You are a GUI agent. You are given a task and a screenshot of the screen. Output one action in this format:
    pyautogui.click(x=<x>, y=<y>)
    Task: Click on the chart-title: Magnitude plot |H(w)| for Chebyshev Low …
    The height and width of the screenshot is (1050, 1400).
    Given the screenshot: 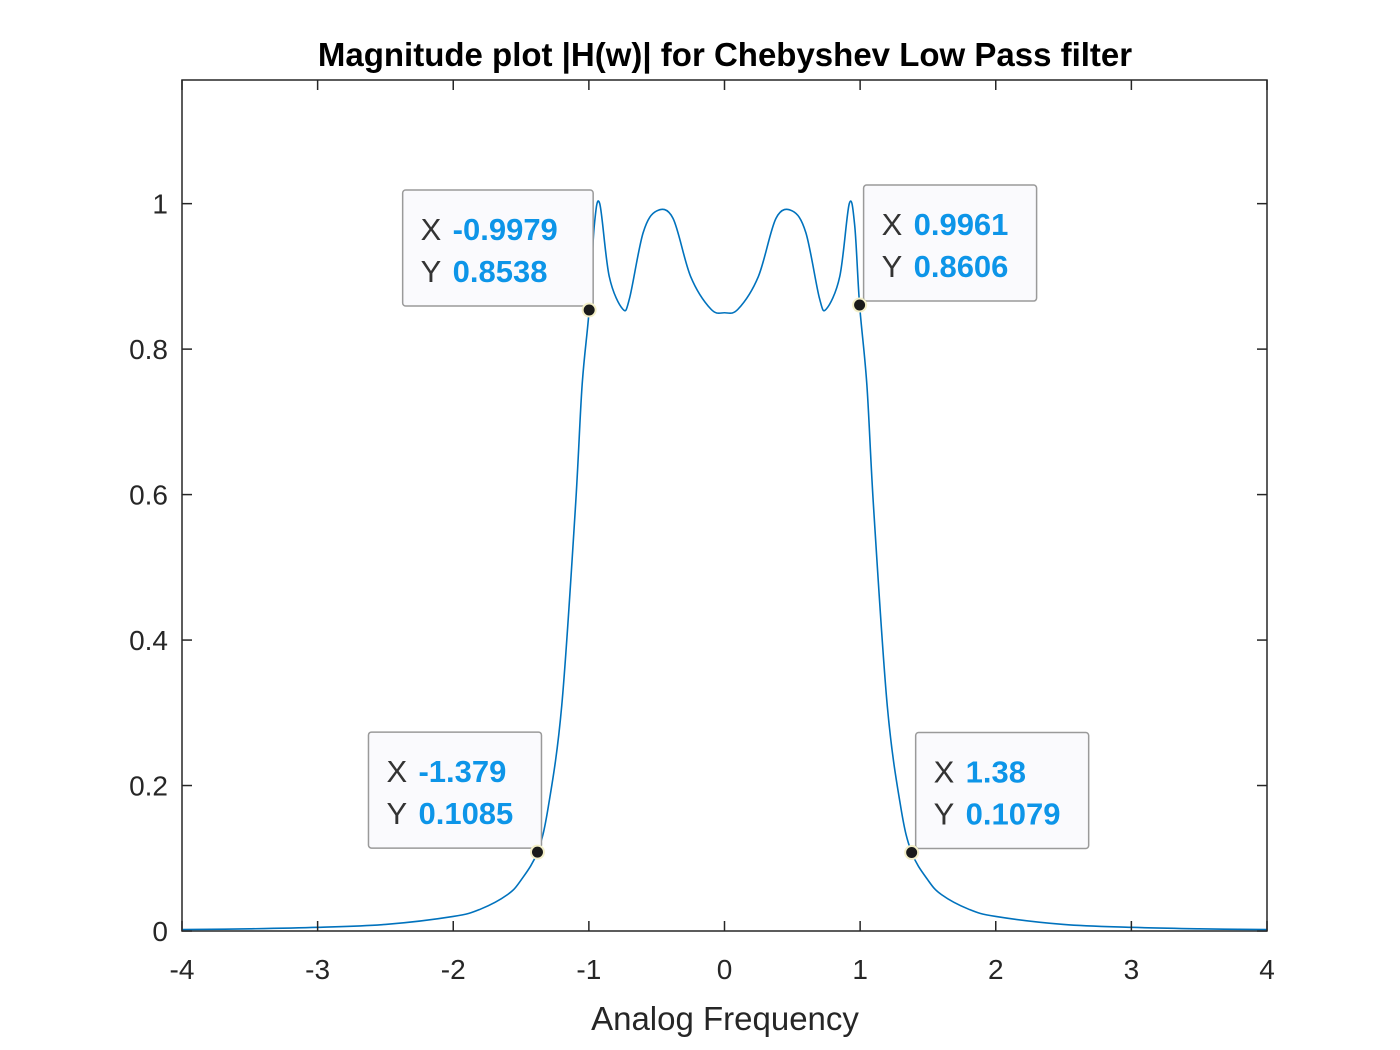 What is the action you would take?
    pyautogui.click(x=725, y=54)
    